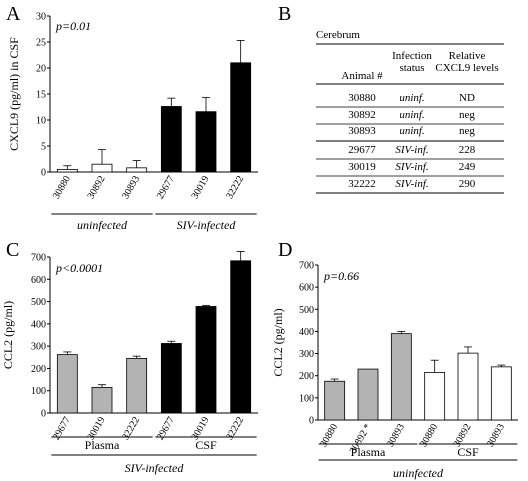 This screenshot has width=528, height=481. I want to click on table-cell-level: 249, so click(467, 167).